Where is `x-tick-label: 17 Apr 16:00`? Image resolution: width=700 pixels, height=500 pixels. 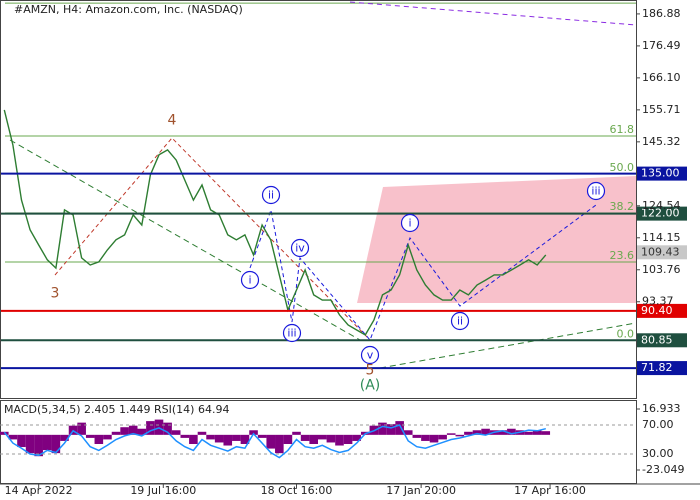
x-tick-label: 17 Apr 16:00 is located at coordinates (550, 490).